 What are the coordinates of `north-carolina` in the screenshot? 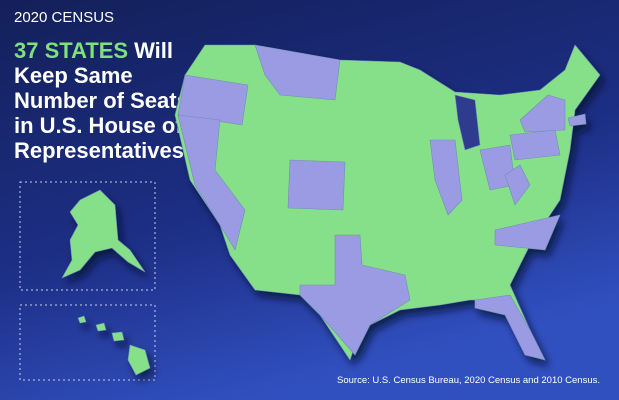 It's located at (527, 232).